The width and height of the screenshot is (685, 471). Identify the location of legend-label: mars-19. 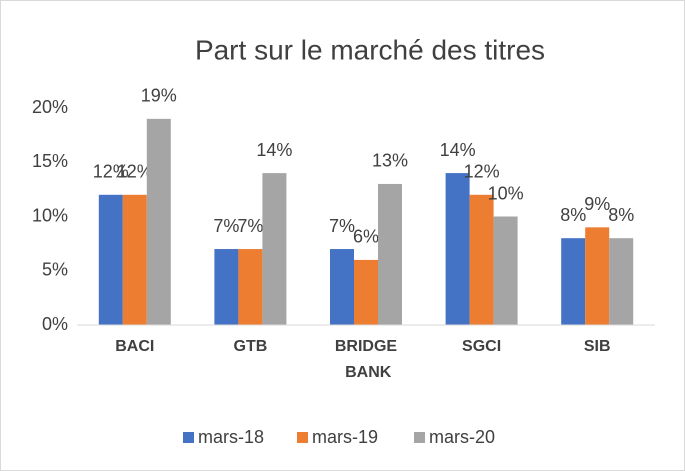
(345, 437).